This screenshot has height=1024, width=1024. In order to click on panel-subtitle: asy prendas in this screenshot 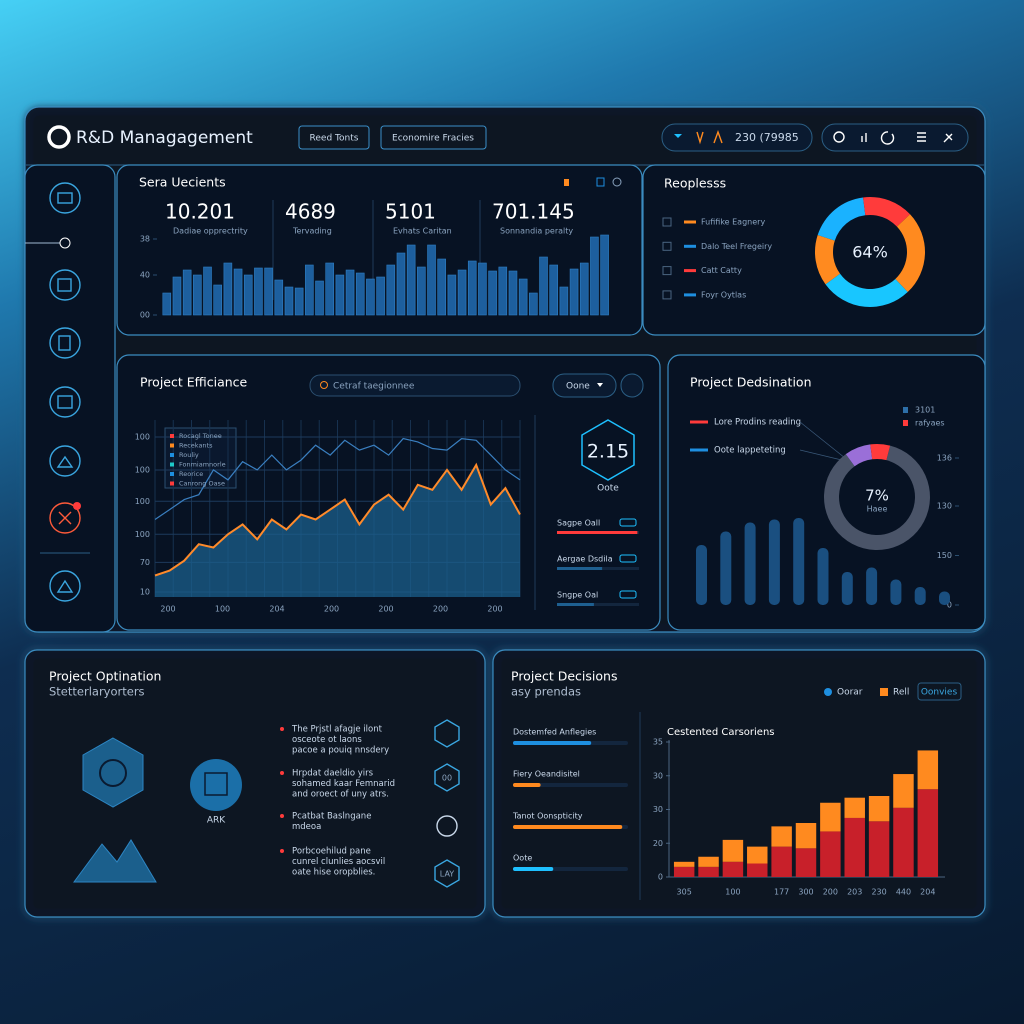, I will do `click(546, 692)`.